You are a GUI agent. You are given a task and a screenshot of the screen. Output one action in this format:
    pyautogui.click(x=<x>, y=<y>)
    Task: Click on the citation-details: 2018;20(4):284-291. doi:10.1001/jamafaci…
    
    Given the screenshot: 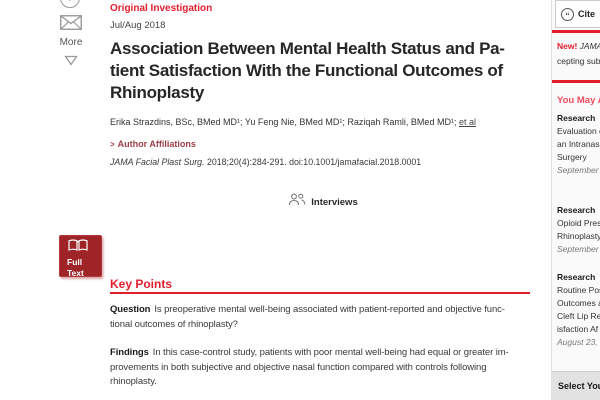 What is the action you would take?
    pyautogui.click(x=313, y=162)
    